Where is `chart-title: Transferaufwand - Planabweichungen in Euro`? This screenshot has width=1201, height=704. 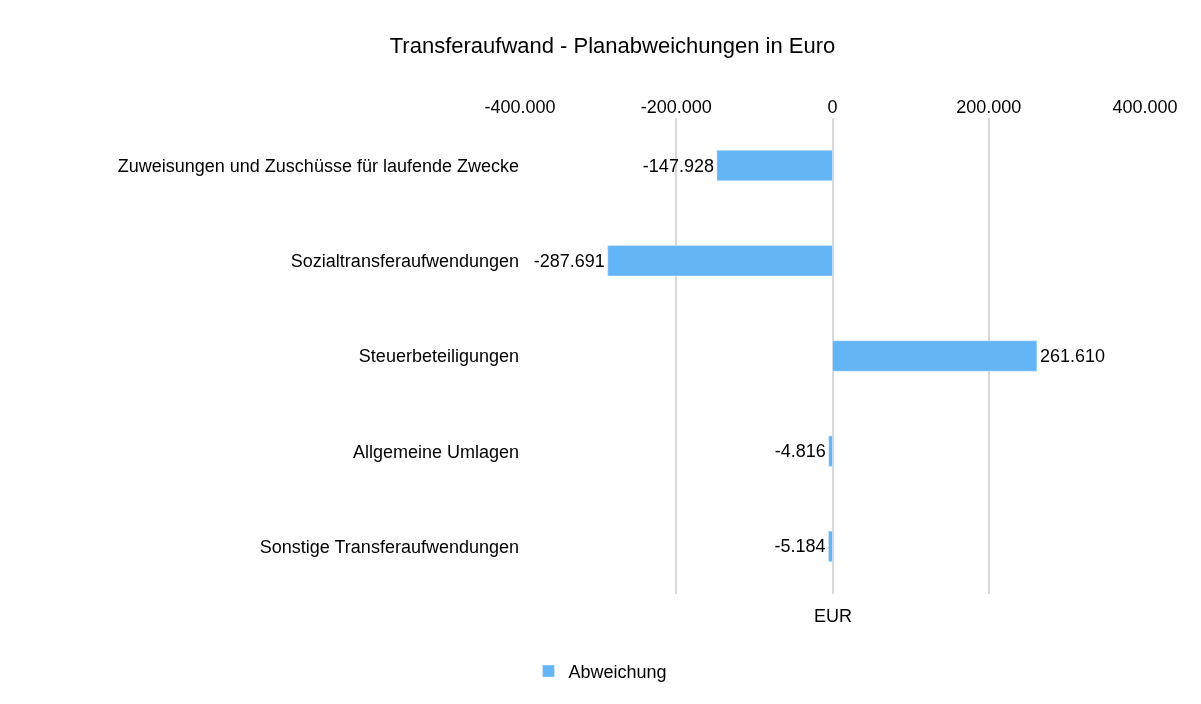
chart-title: Transferaufwand - Planabweichungen in Euro is located at coordinates (612, 46).